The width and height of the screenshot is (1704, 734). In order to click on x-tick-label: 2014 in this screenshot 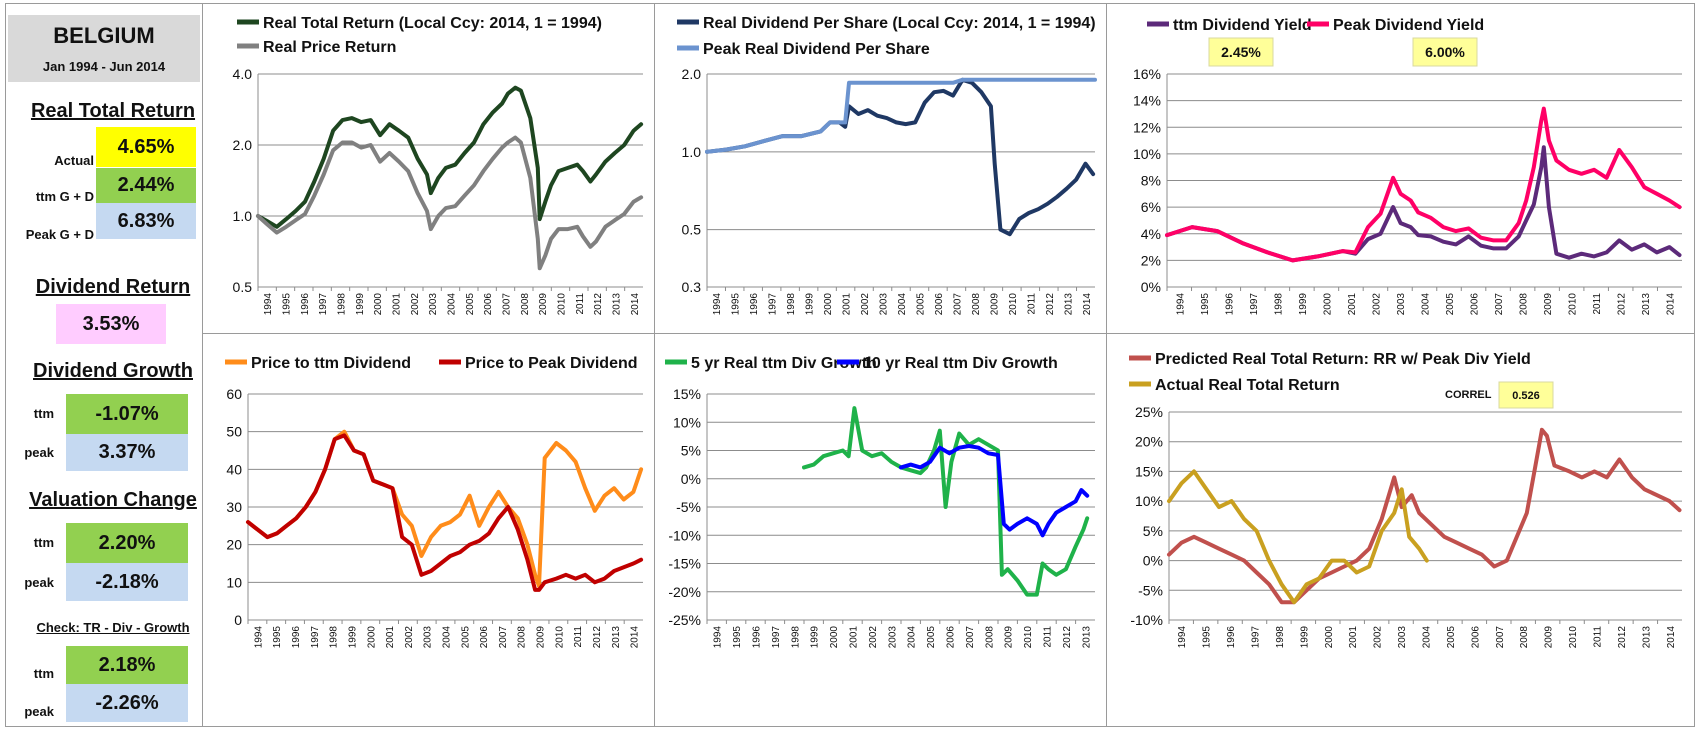, I will do `click(1671, 304)`.